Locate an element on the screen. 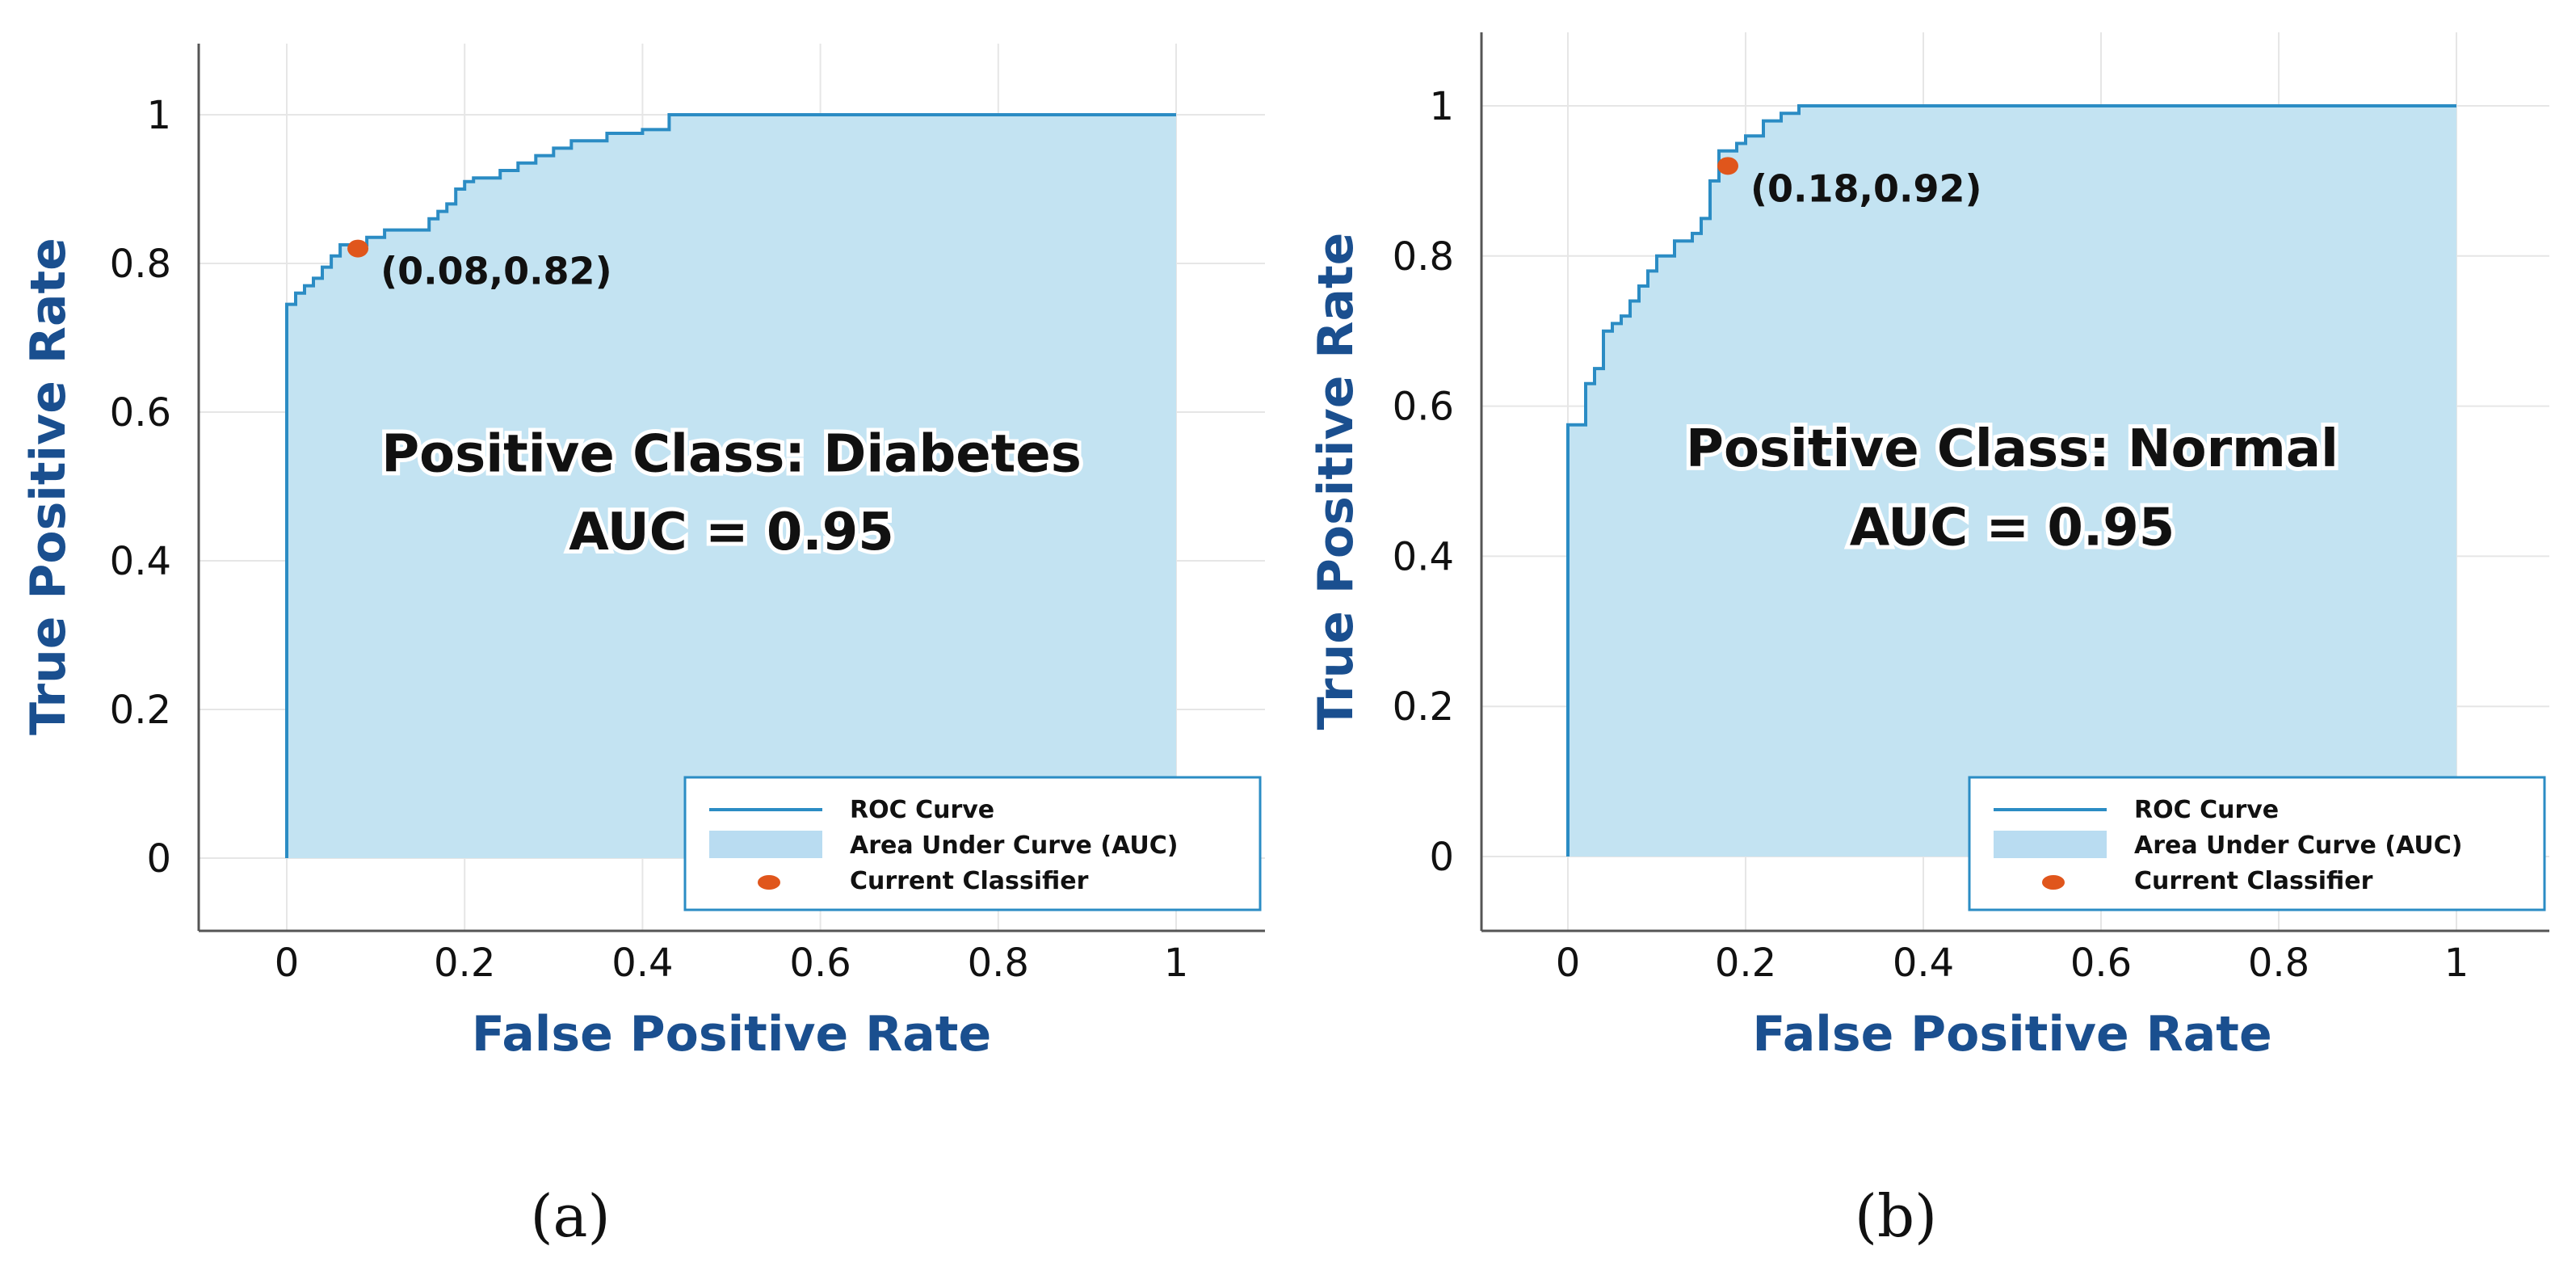  current-classifier-label: (0.18,0.92) is located at coordinates (1866, 188).